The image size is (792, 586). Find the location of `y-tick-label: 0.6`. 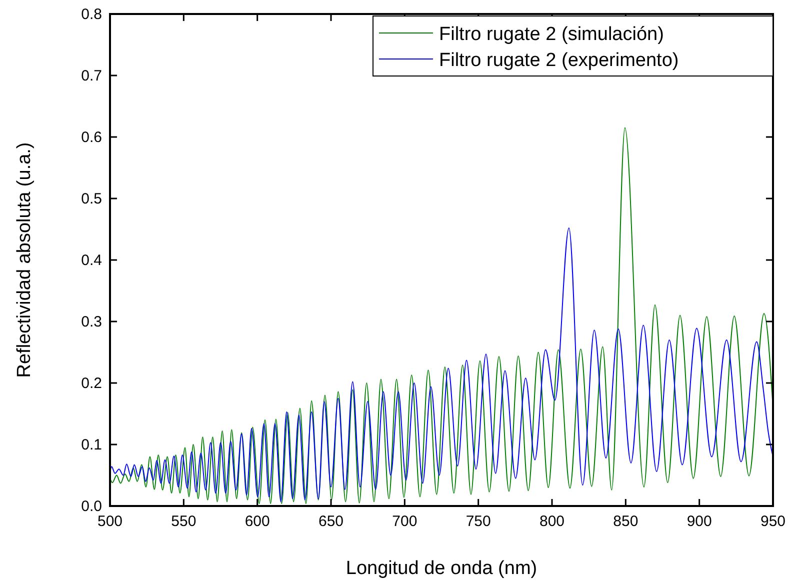

y-tick-label: 0.6 is located at coordinates (91, 137).